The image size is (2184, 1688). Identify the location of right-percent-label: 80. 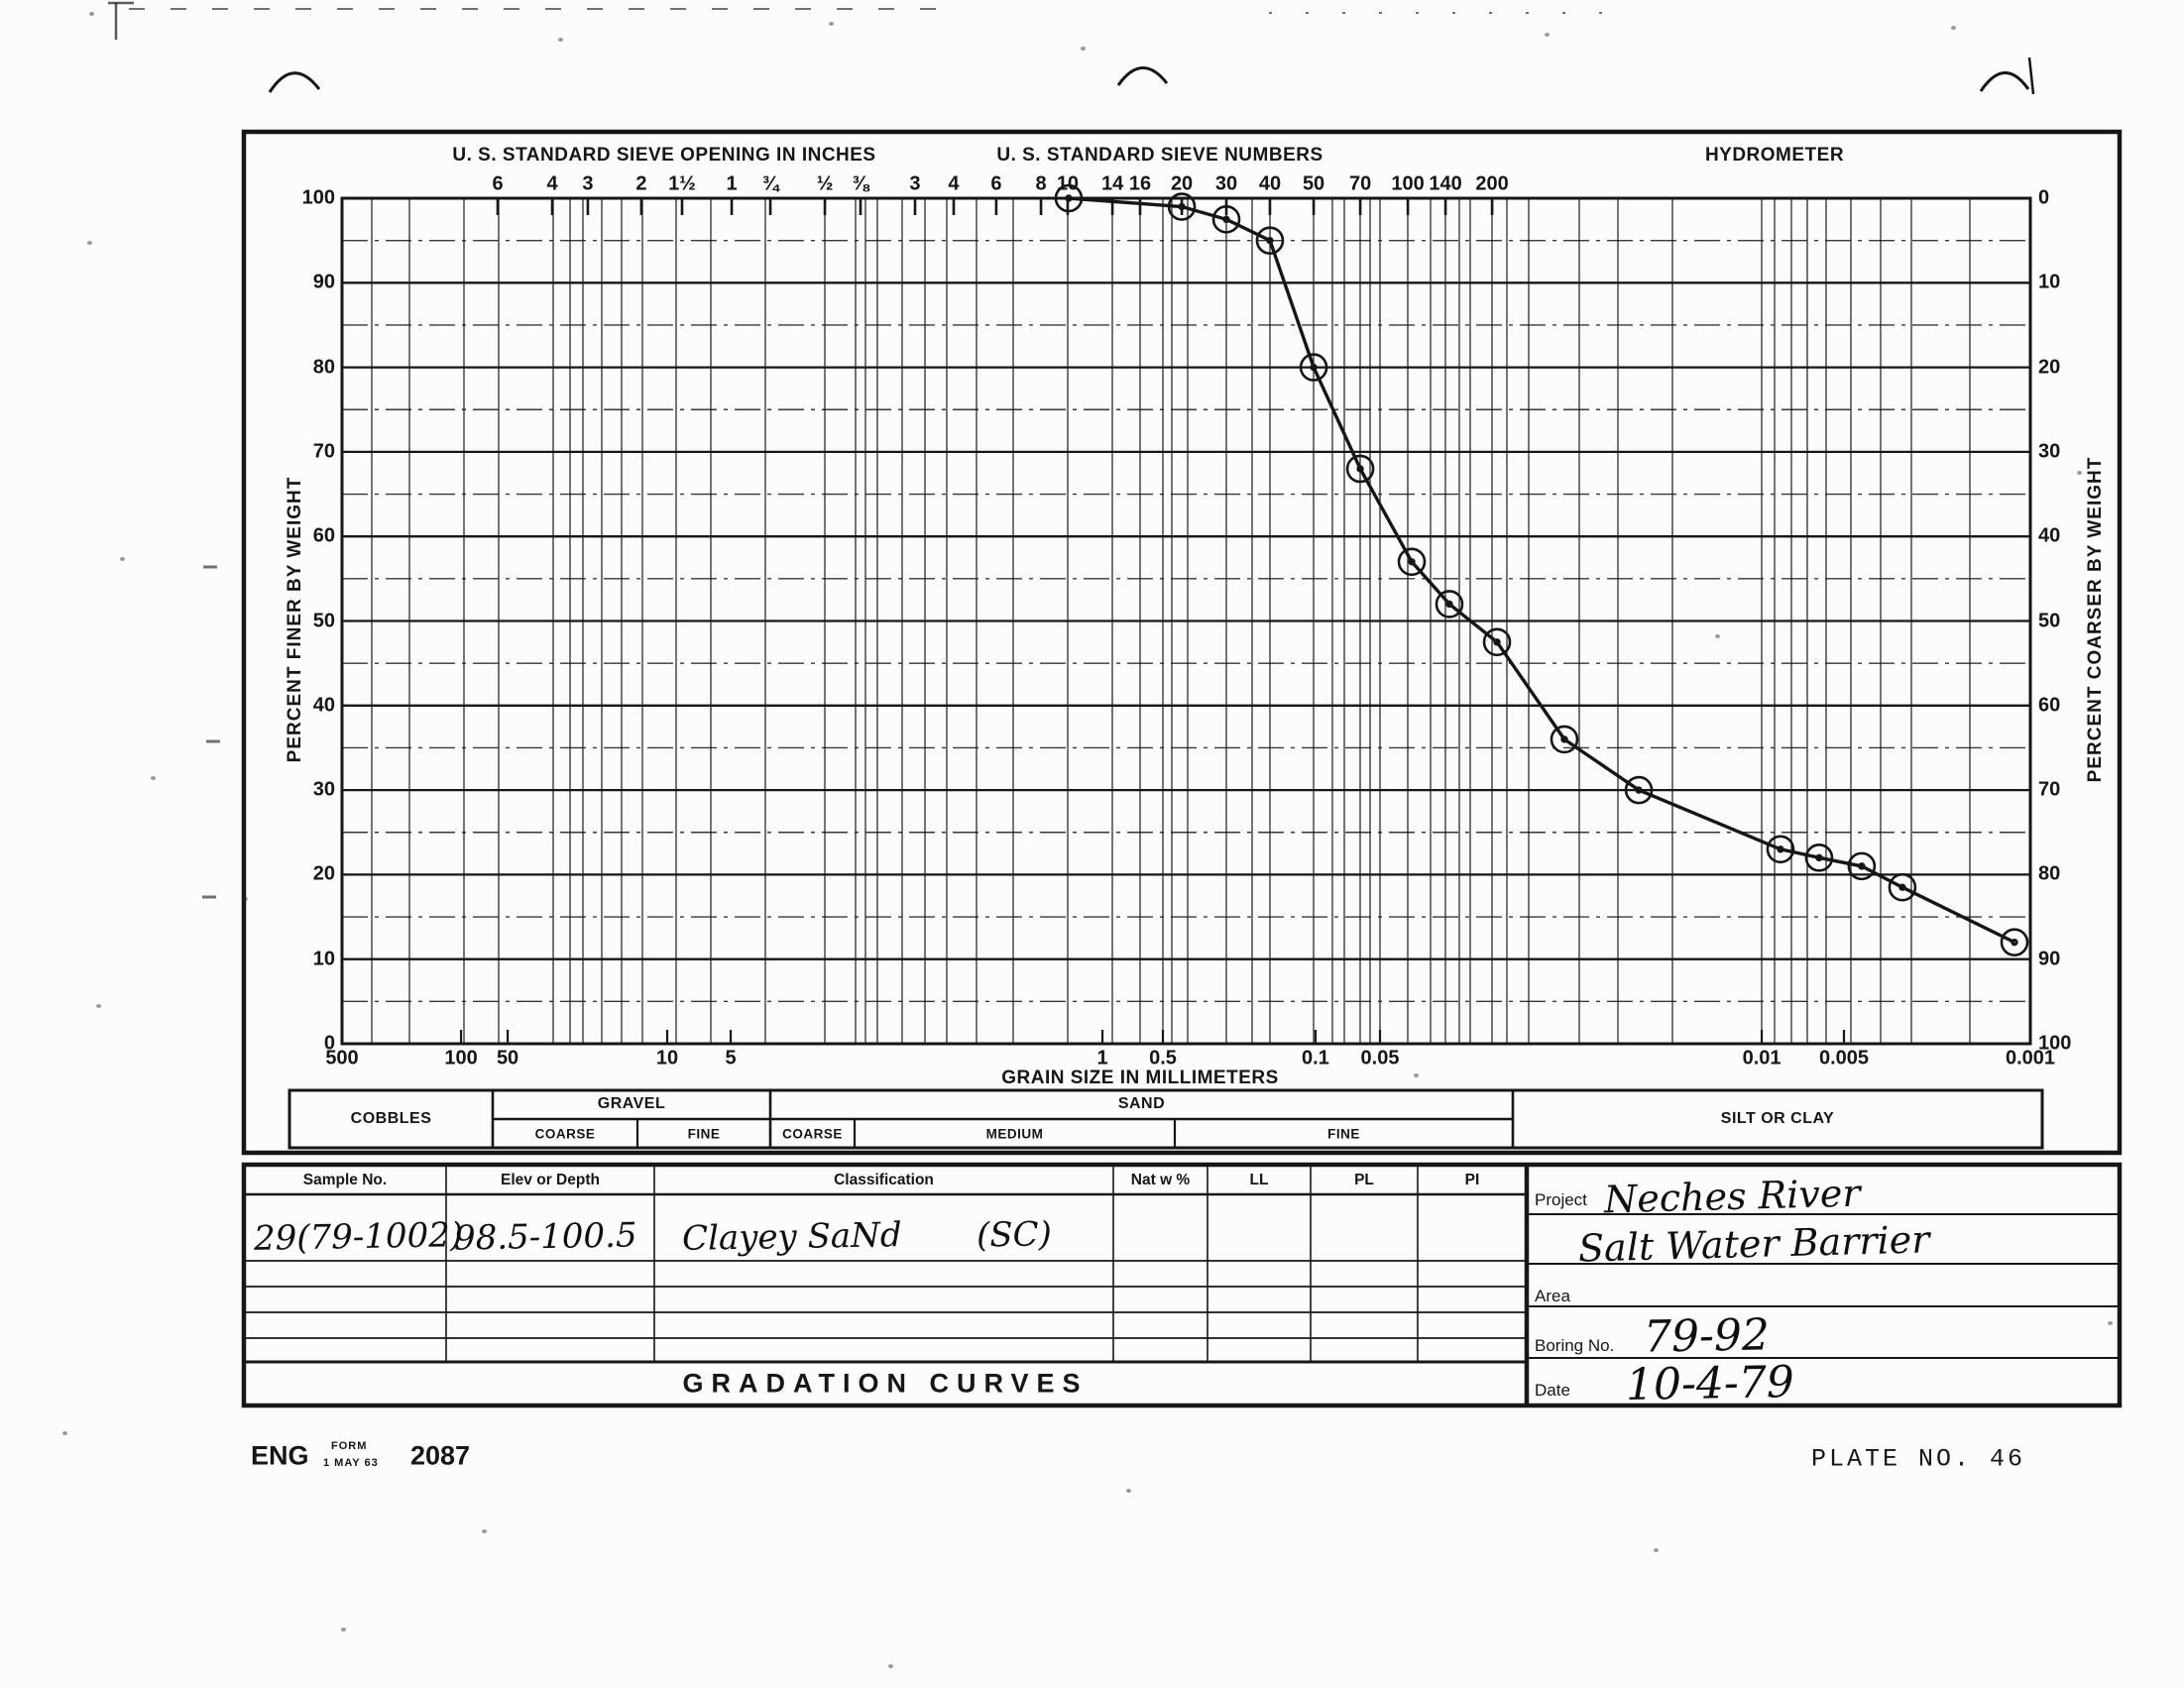
(2049, 874).